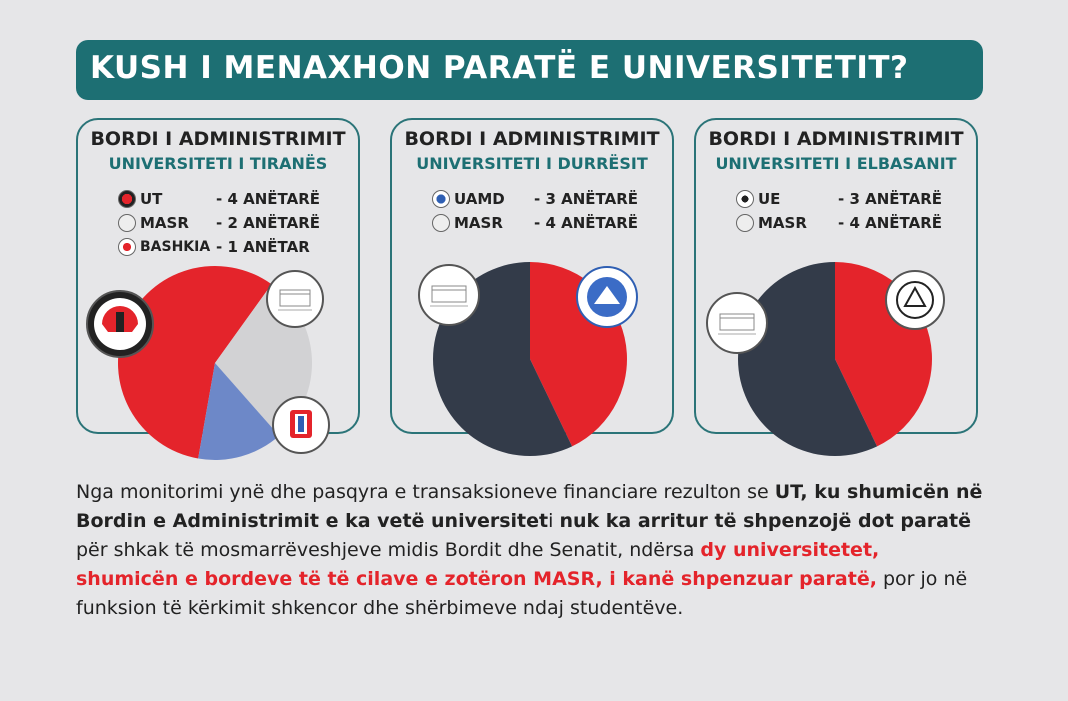 The height and width of the screenshot is (701, 1068). Describe the element at coordinates (769, 199) in the screenshot. I see `legend-label: UE` at that location.